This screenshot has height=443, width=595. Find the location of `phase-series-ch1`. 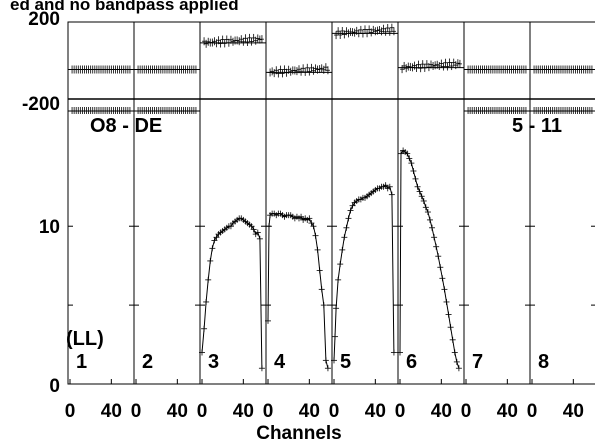

phase-series-ch1 is located at coordinates (101, 89).